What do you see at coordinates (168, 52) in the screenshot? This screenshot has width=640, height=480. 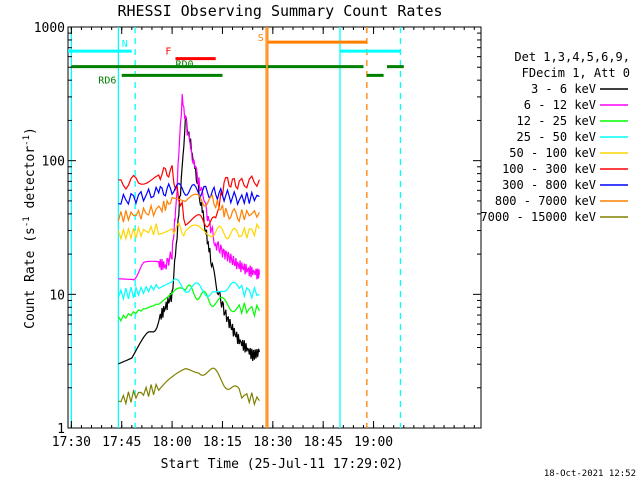 I see `mode-bar-label: F` at bounding box center [168, 52].